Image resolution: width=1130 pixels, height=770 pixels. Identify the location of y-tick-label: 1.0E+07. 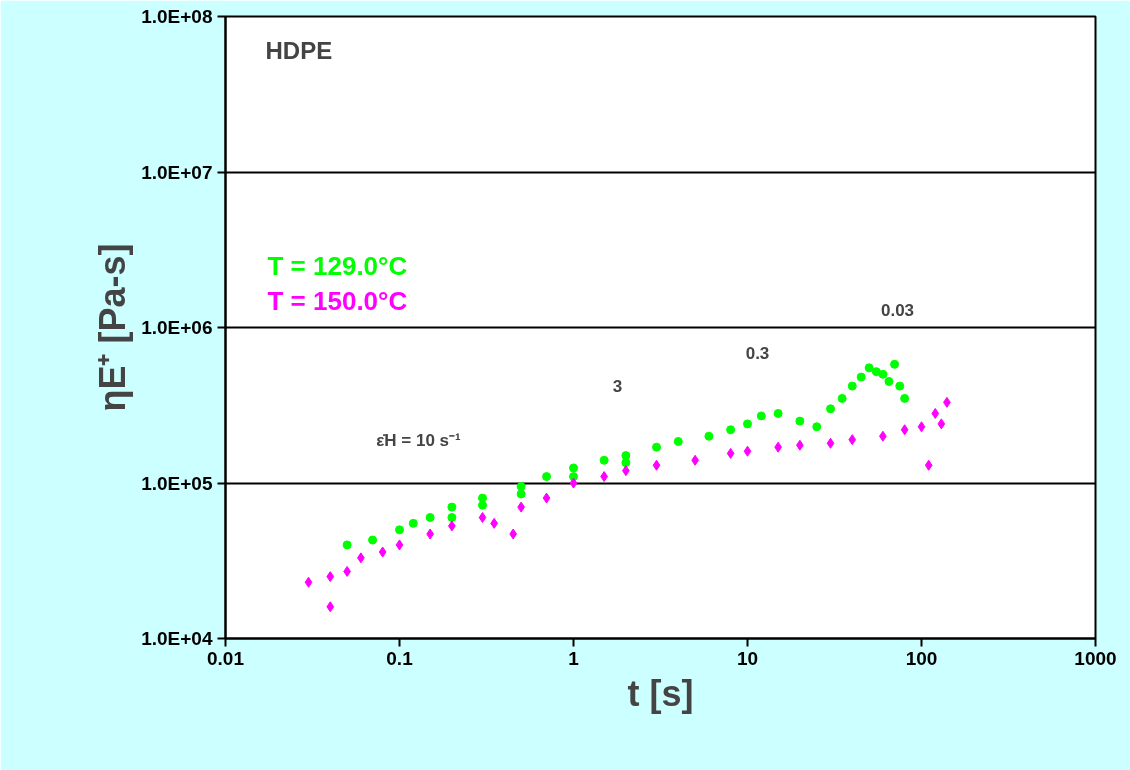
(177, 172).